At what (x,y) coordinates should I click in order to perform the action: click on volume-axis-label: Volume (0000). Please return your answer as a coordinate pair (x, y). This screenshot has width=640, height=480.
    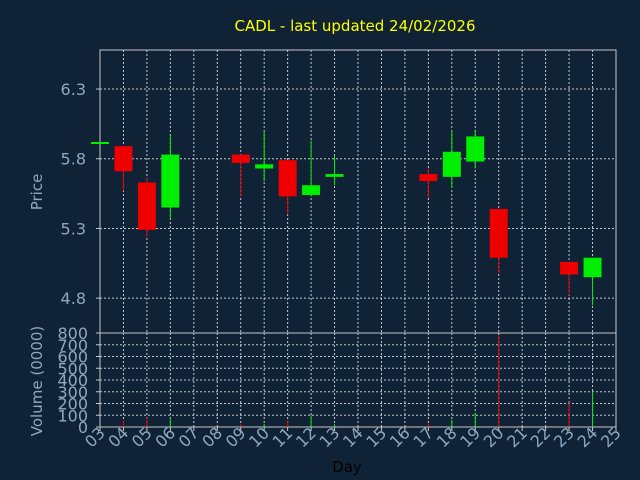
    Looking at the image, I should click on (37, 381).